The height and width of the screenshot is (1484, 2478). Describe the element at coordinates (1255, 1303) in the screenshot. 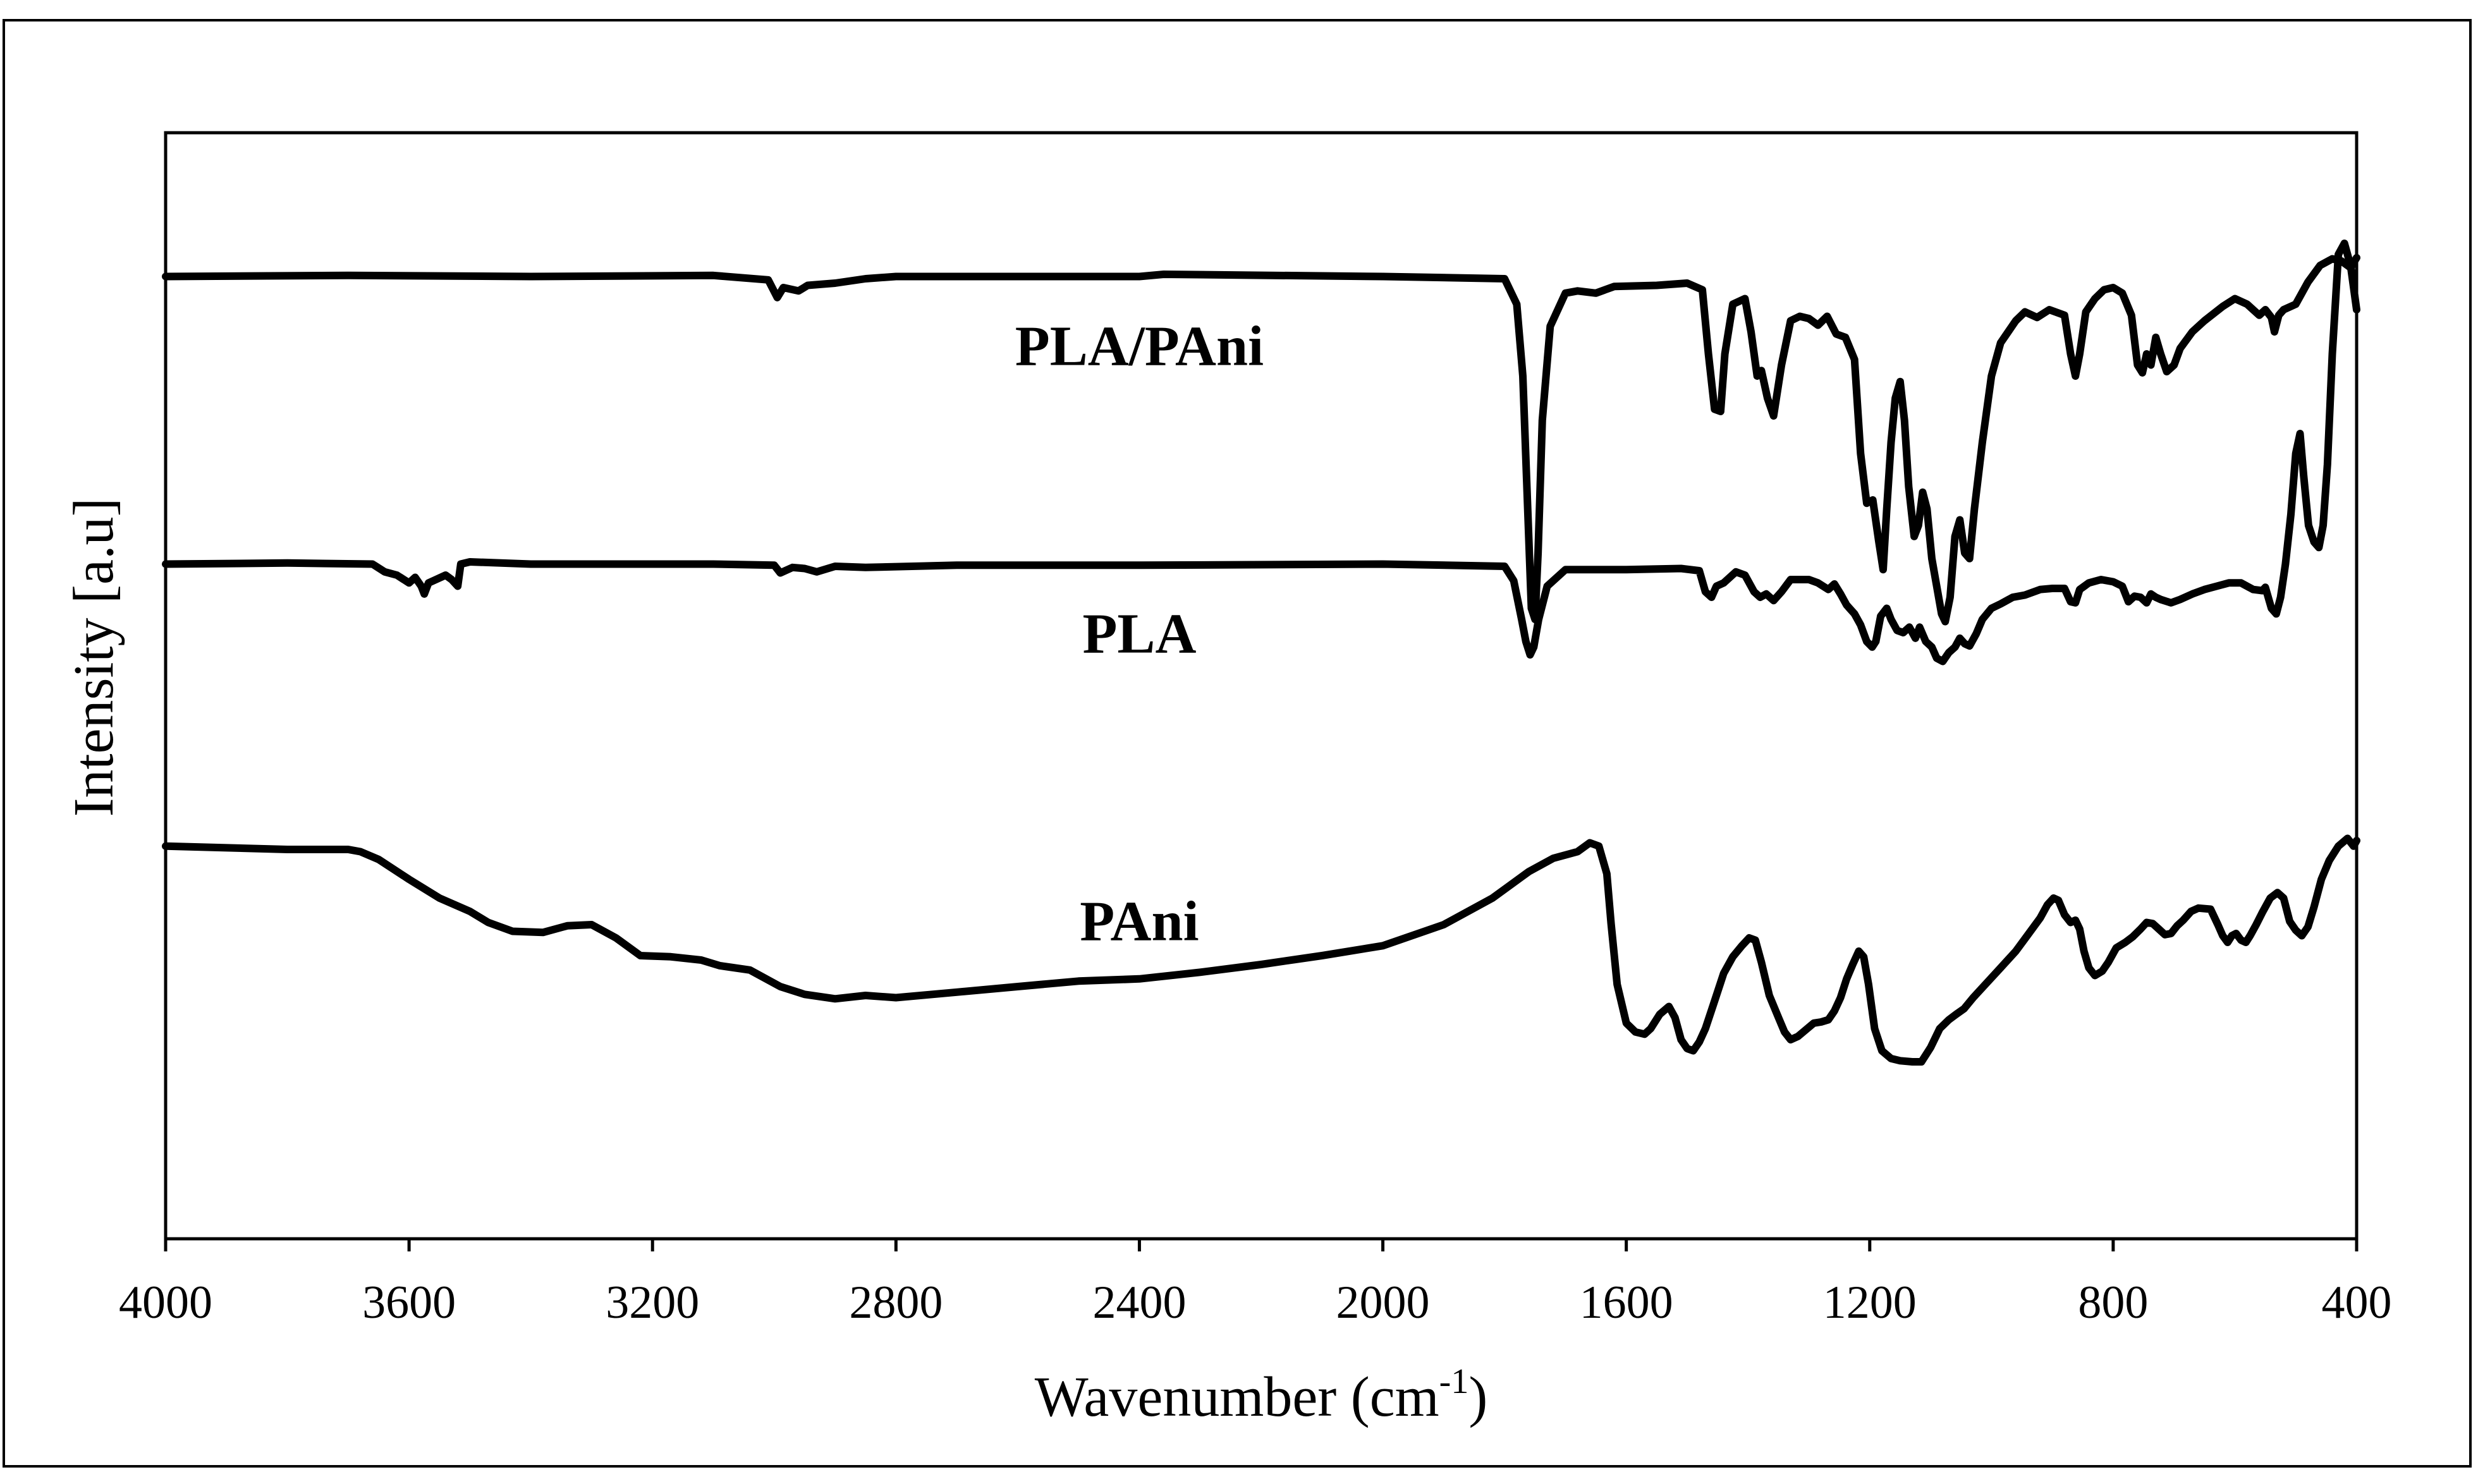

I see `x-axis-tick-labels: 4000 3600 3200 2800 2400 2000 1600 1200 800 400` at that location.